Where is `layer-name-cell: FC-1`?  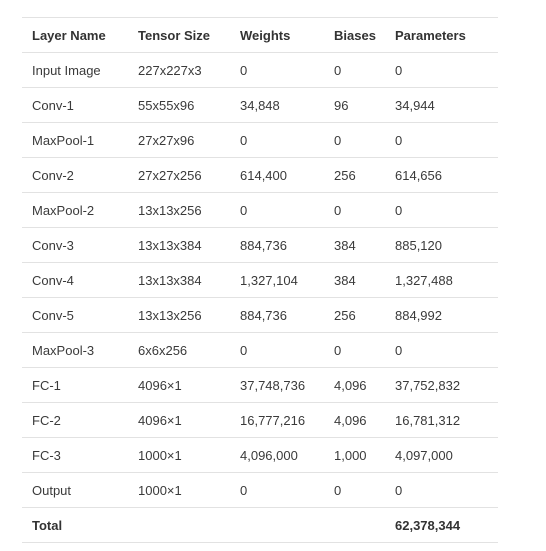 layer-name-cell: FC-1 is located at coordinates (75, 385).